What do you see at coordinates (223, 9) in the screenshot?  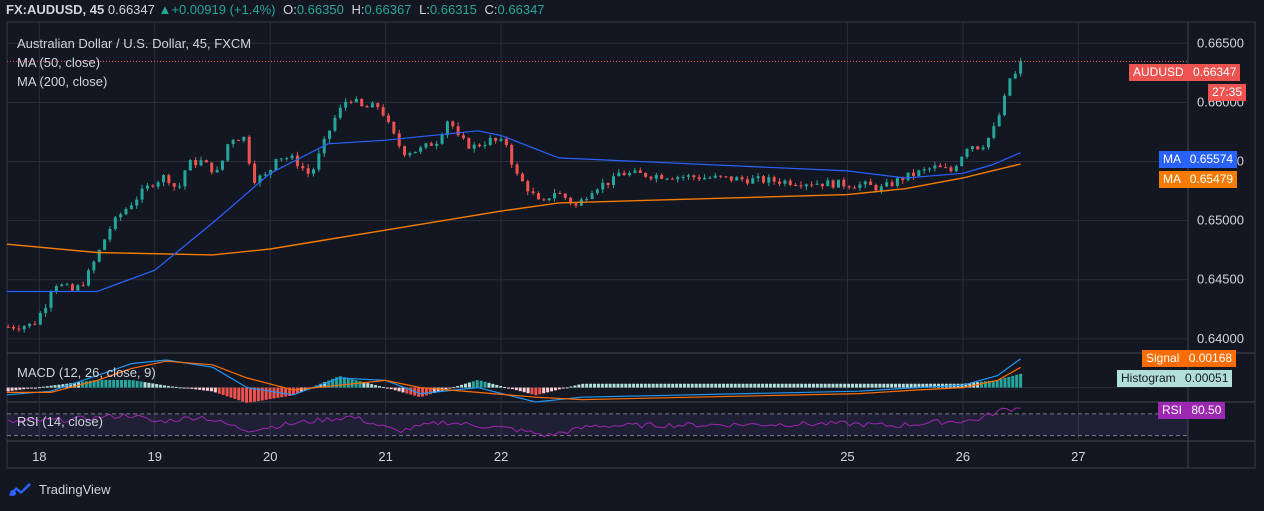 I see `price-change: +0.00919 (+1.4%)` at bounding box center [223, 9].